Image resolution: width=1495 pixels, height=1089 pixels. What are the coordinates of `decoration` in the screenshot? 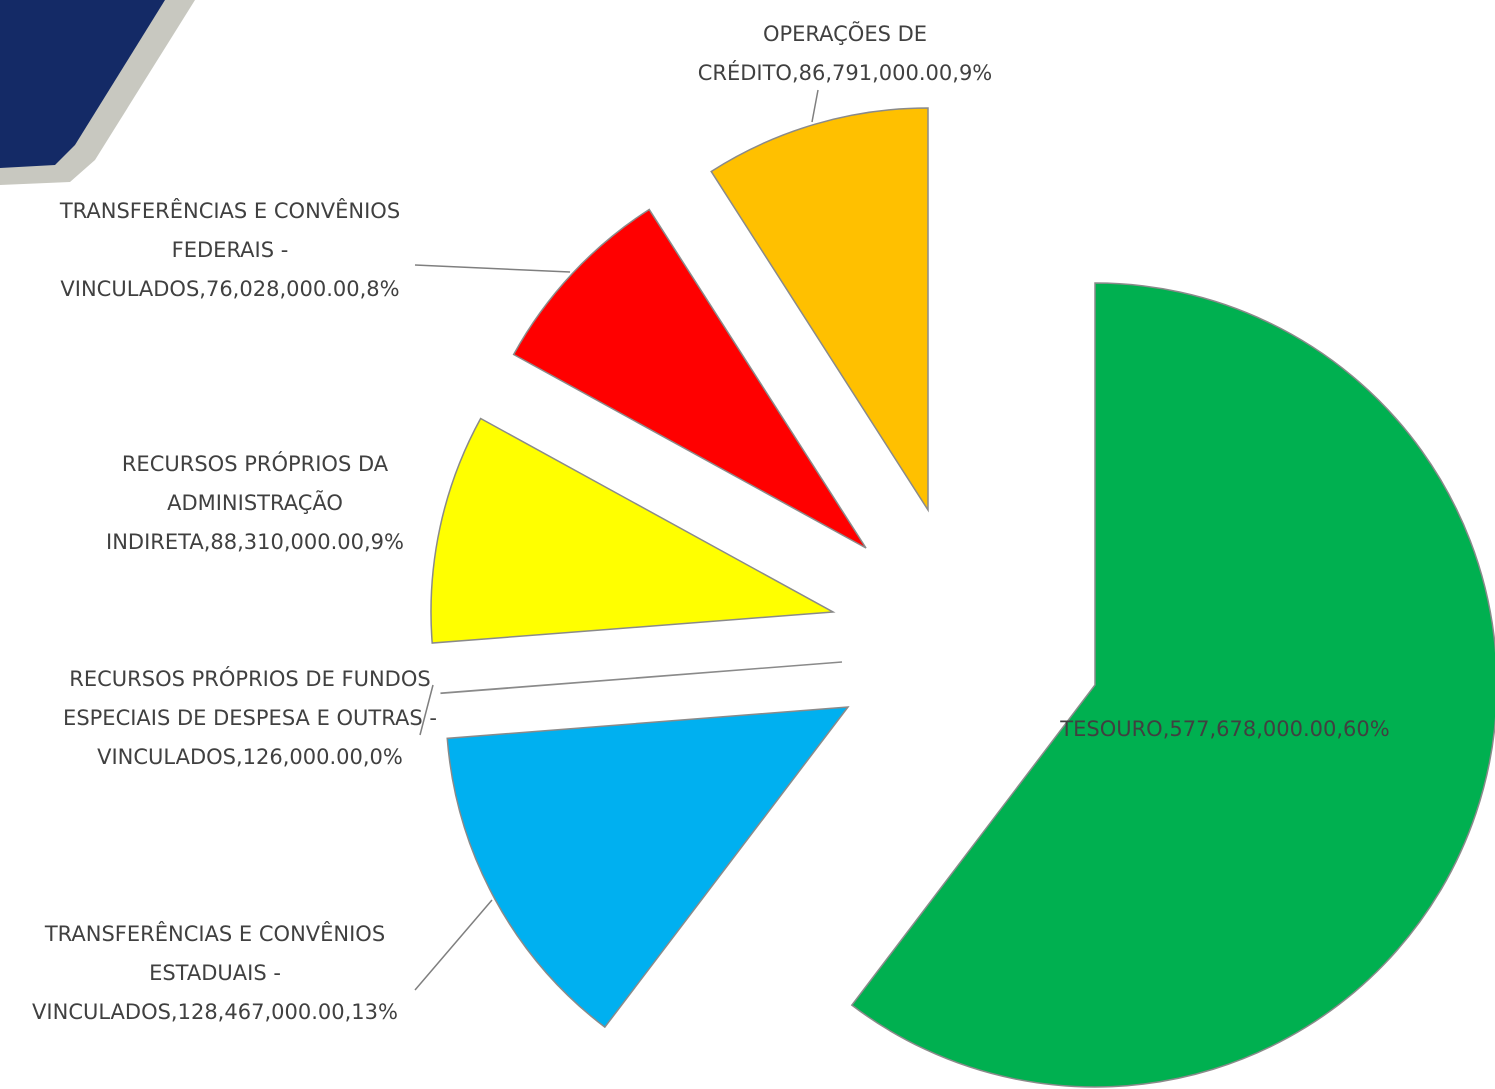 It's located at (82, 84).